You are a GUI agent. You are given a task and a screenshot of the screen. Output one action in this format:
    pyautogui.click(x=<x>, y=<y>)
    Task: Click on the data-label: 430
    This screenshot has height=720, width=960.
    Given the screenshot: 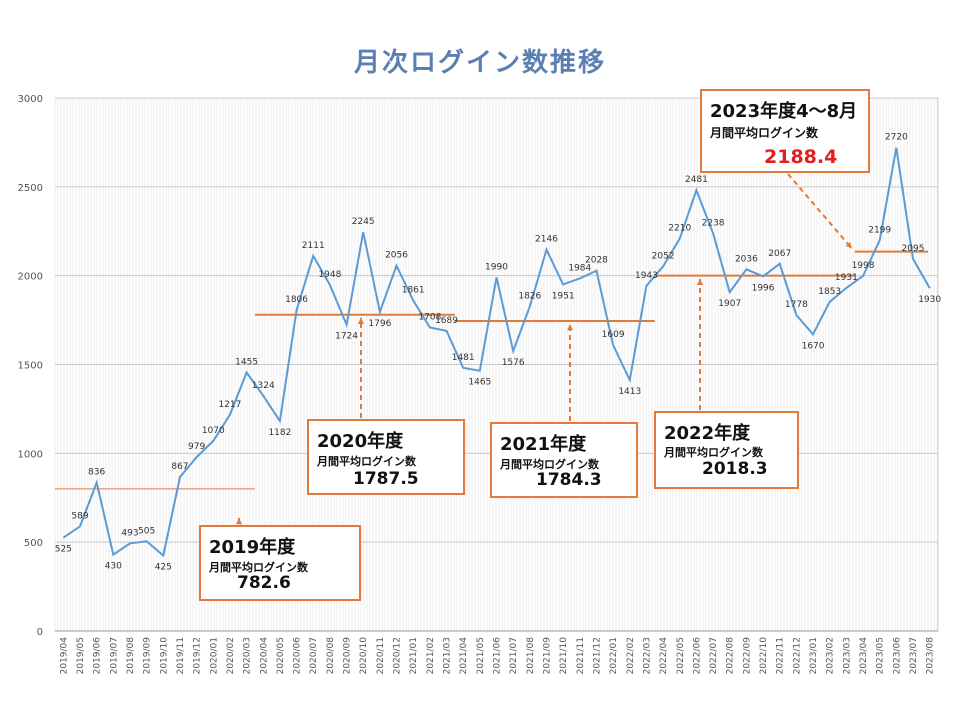 What is the action you would take?
    pyautogui.click(x=113, y=567)
    